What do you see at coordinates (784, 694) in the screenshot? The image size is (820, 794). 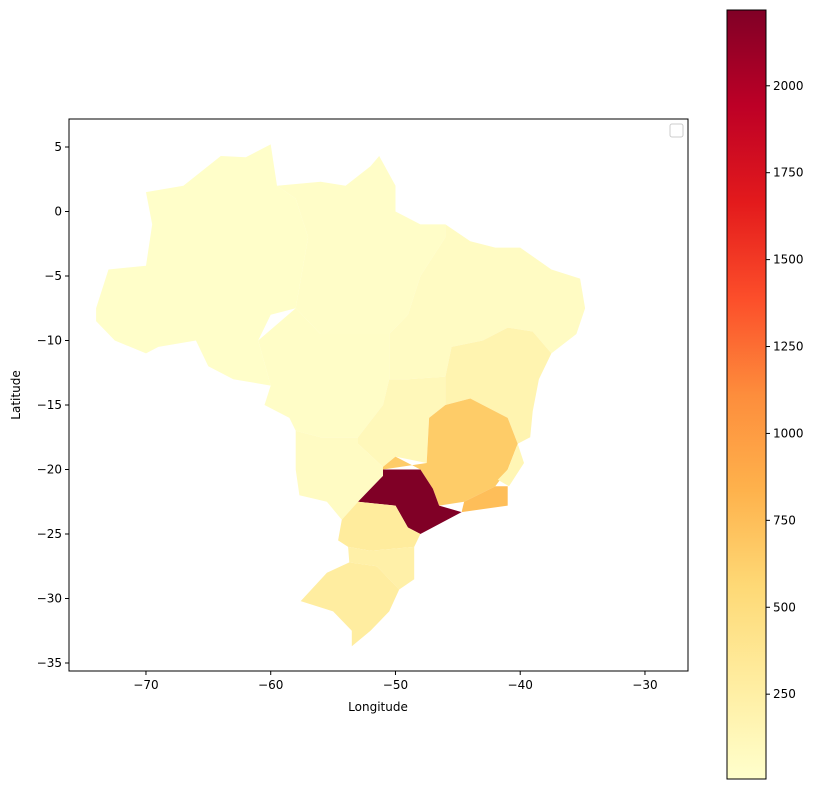 I see `colorbar-tick-label: 250` at bounding box center [784, 694].